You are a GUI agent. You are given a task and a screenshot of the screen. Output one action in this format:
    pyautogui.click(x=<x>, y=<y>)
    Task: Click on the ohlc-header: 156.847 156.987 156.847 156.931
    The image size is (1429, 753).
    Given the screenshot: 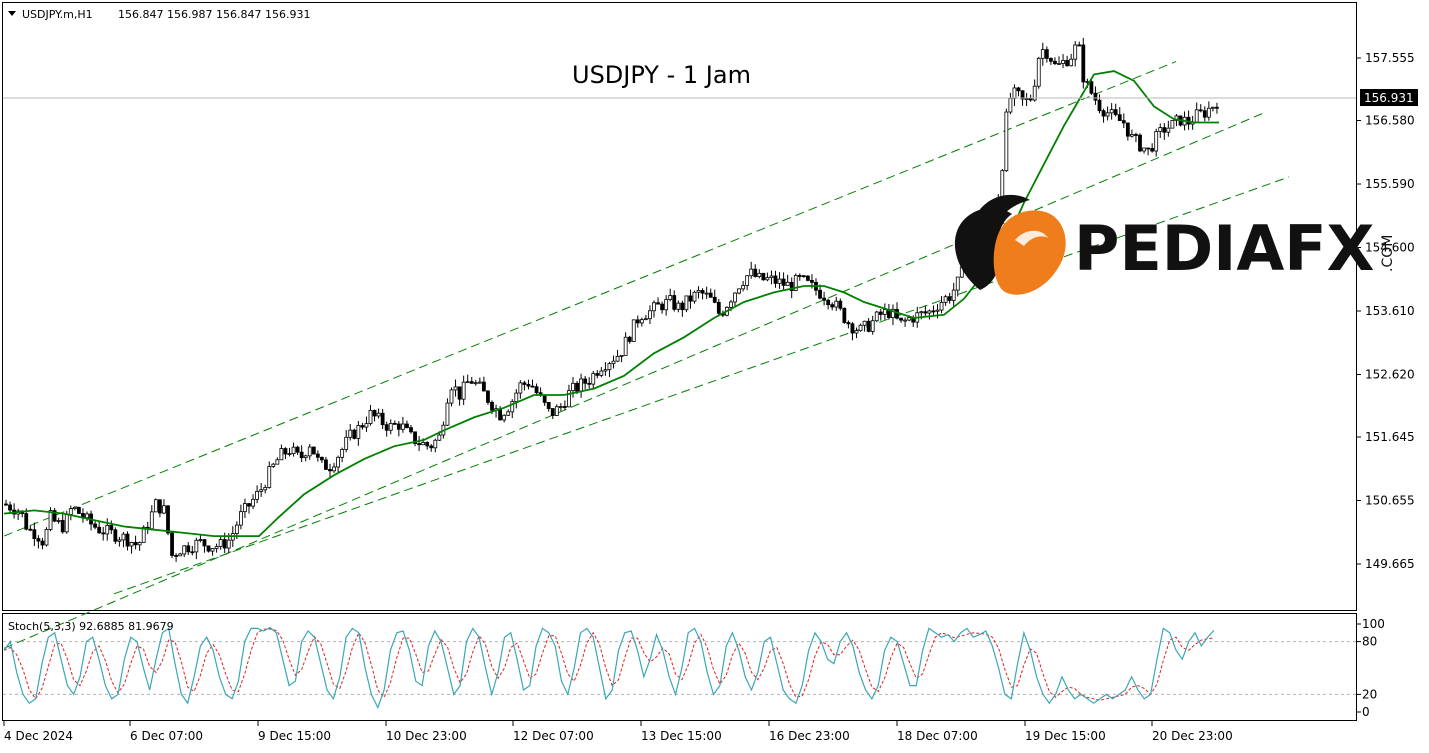 What is the action you would take?
    pyautogui.click(x=214, y=14)
    